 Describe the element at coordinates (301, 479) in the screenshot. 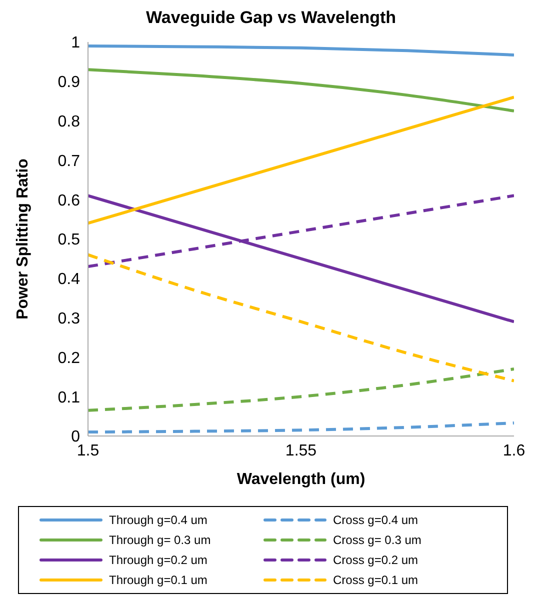

I see `x-axis-title: Wavelength (um)` at that location.